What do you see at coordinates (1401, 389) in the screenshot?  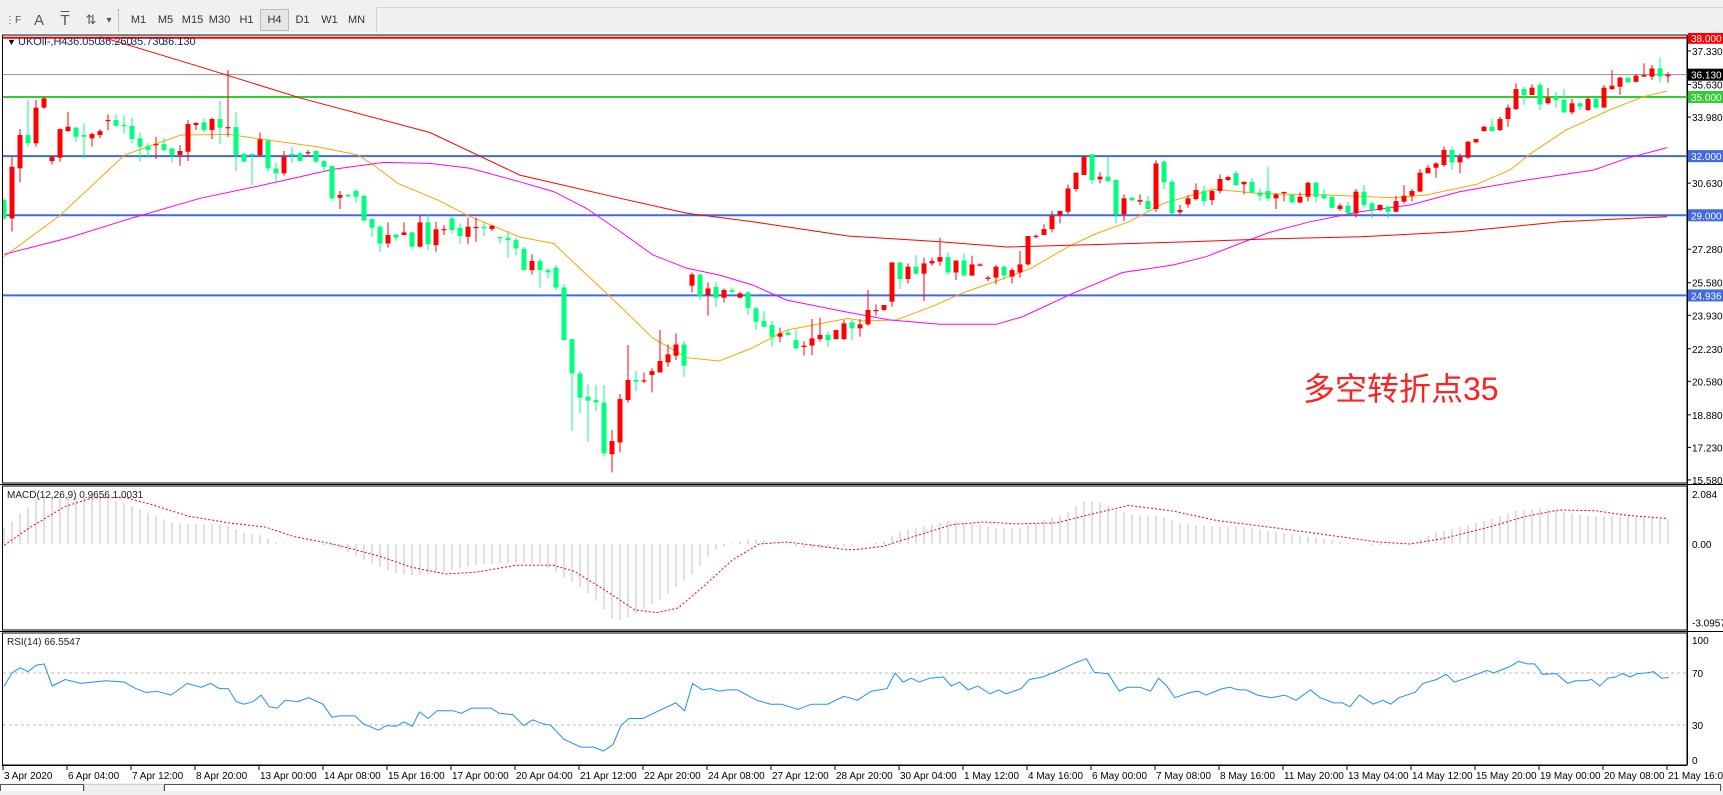 I see `annotation-text: 多空转折点35` at bounding box center [1401, 389].